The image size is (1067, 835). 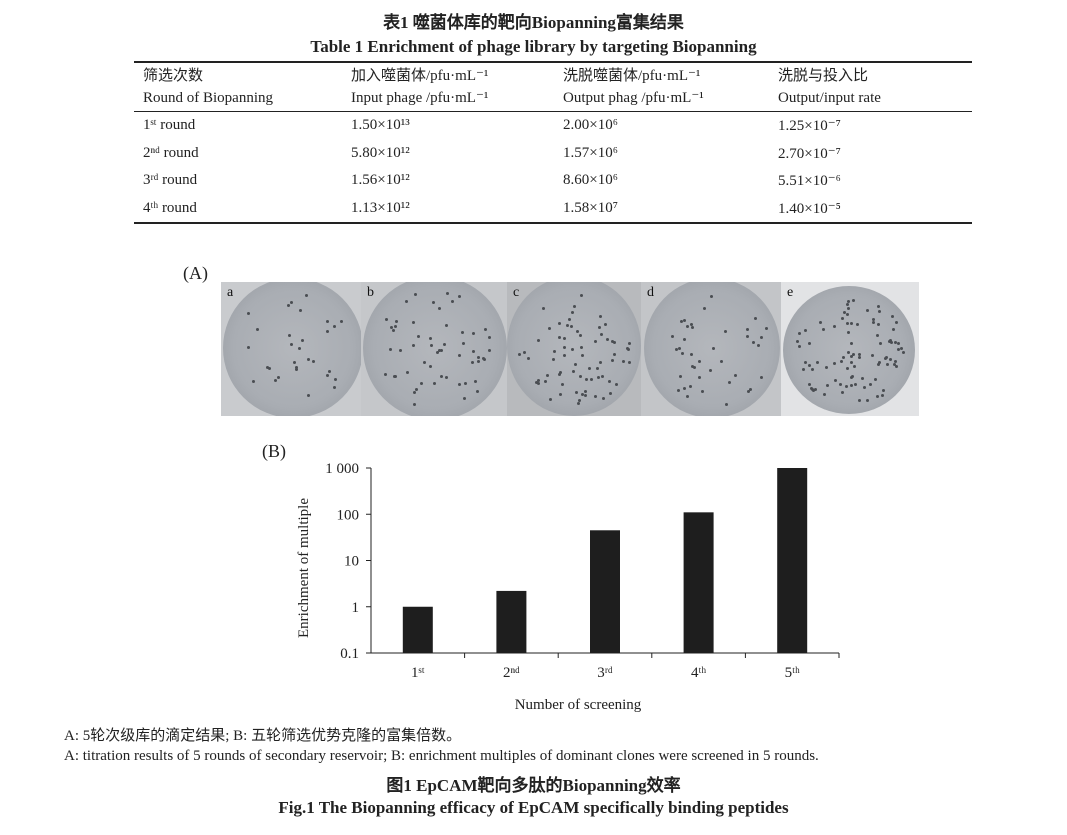 What do you see at coordinates (633, 87) in the screenshot?
I see `header-cell-output: 洗脱噬菌体/pfu·mL⁻¹ Output phag /pfu·mL⁻¹` at bounding box center [633, 87].